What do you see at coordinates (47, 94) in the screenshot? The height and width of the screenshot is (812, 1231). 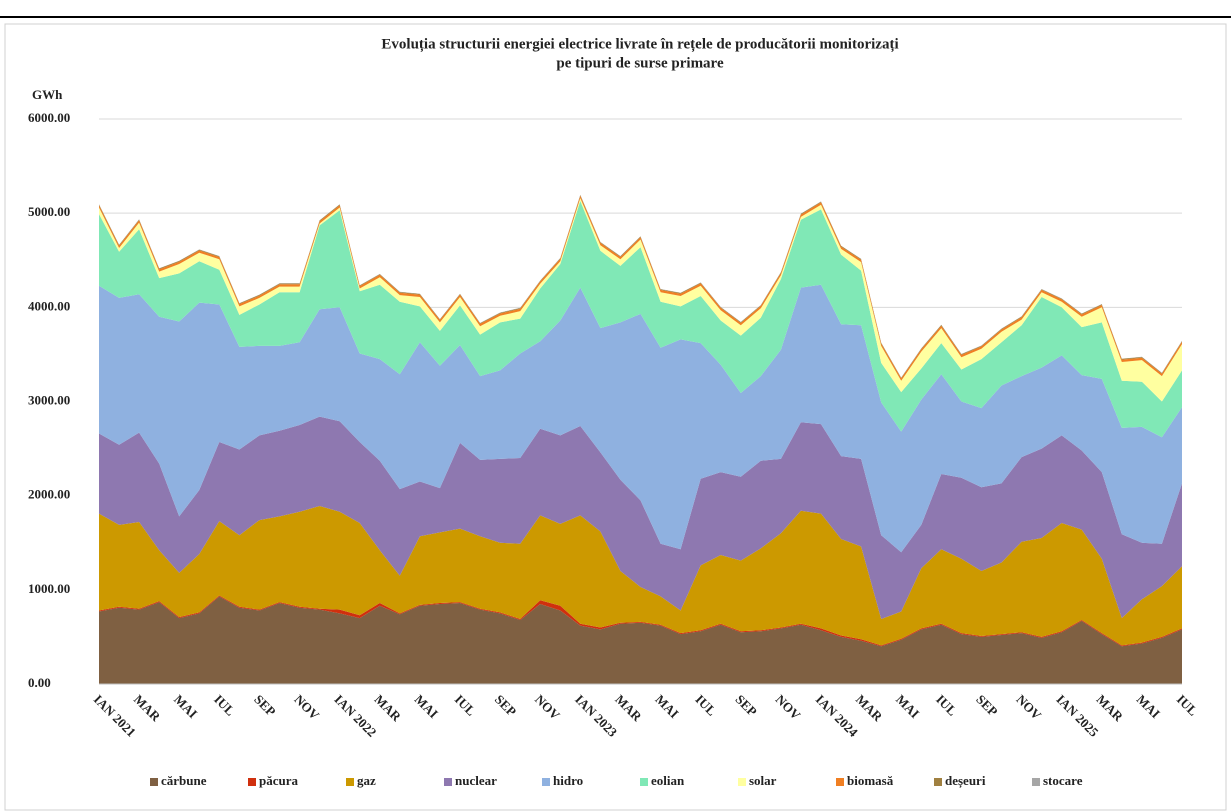 I see `y-axis-label: GWh` at bounding box center [47, 94].